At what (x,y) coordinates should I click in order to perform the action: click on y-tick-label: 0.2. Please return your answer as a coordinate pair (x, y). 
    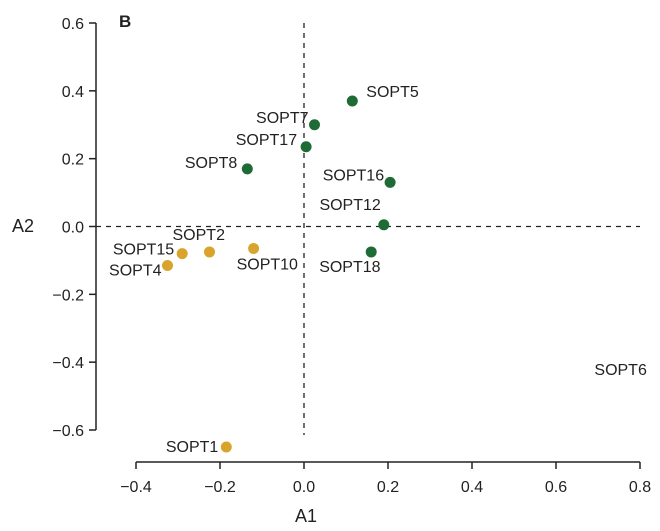
    Looking at the image, I should click on (73, 160).